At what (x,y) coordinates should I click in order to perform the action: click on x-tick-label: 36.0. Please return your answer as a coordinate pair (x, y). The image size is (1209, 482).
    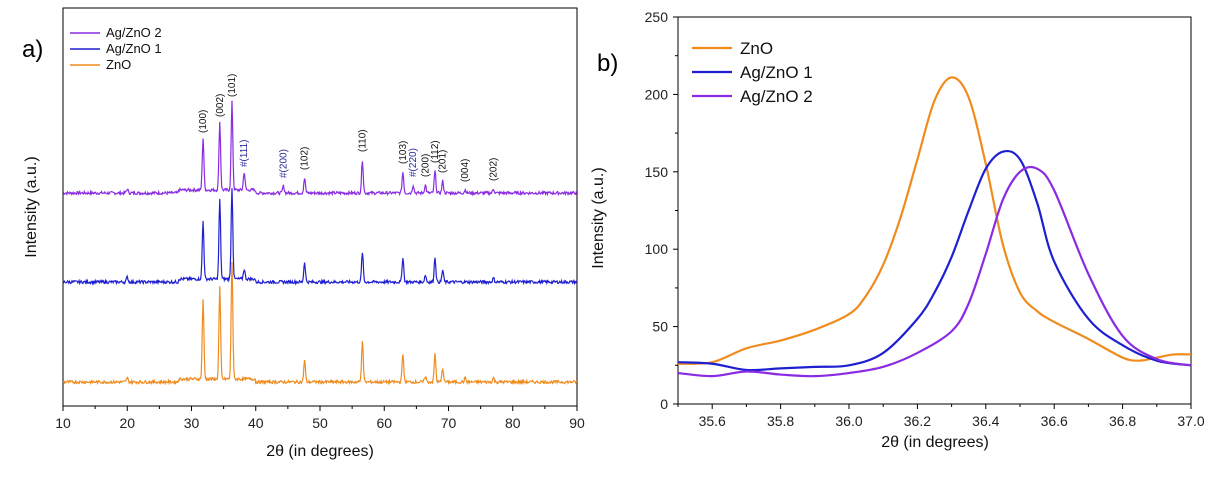
    Looking at the image, I should click on (848, 421).